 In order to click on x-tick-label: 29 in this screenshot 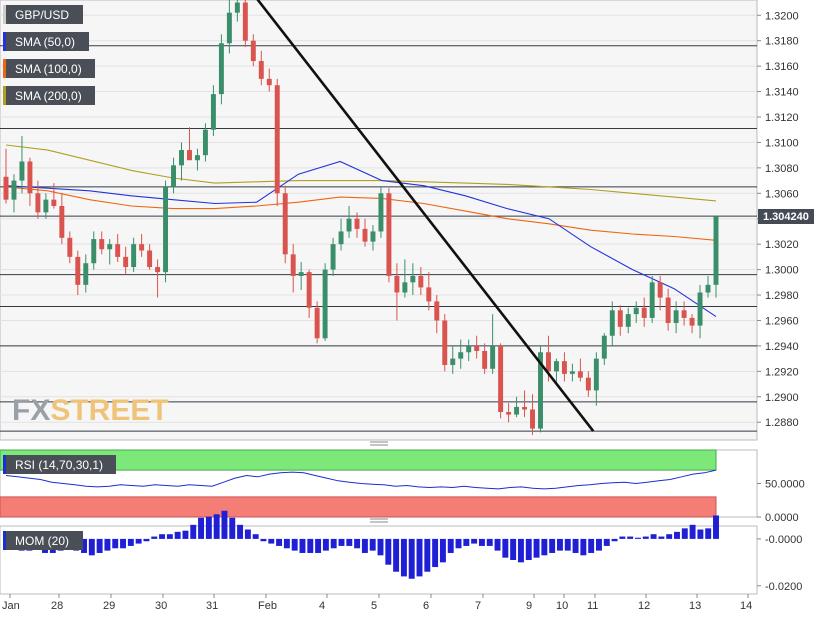, I will do `click(109, 606)`.